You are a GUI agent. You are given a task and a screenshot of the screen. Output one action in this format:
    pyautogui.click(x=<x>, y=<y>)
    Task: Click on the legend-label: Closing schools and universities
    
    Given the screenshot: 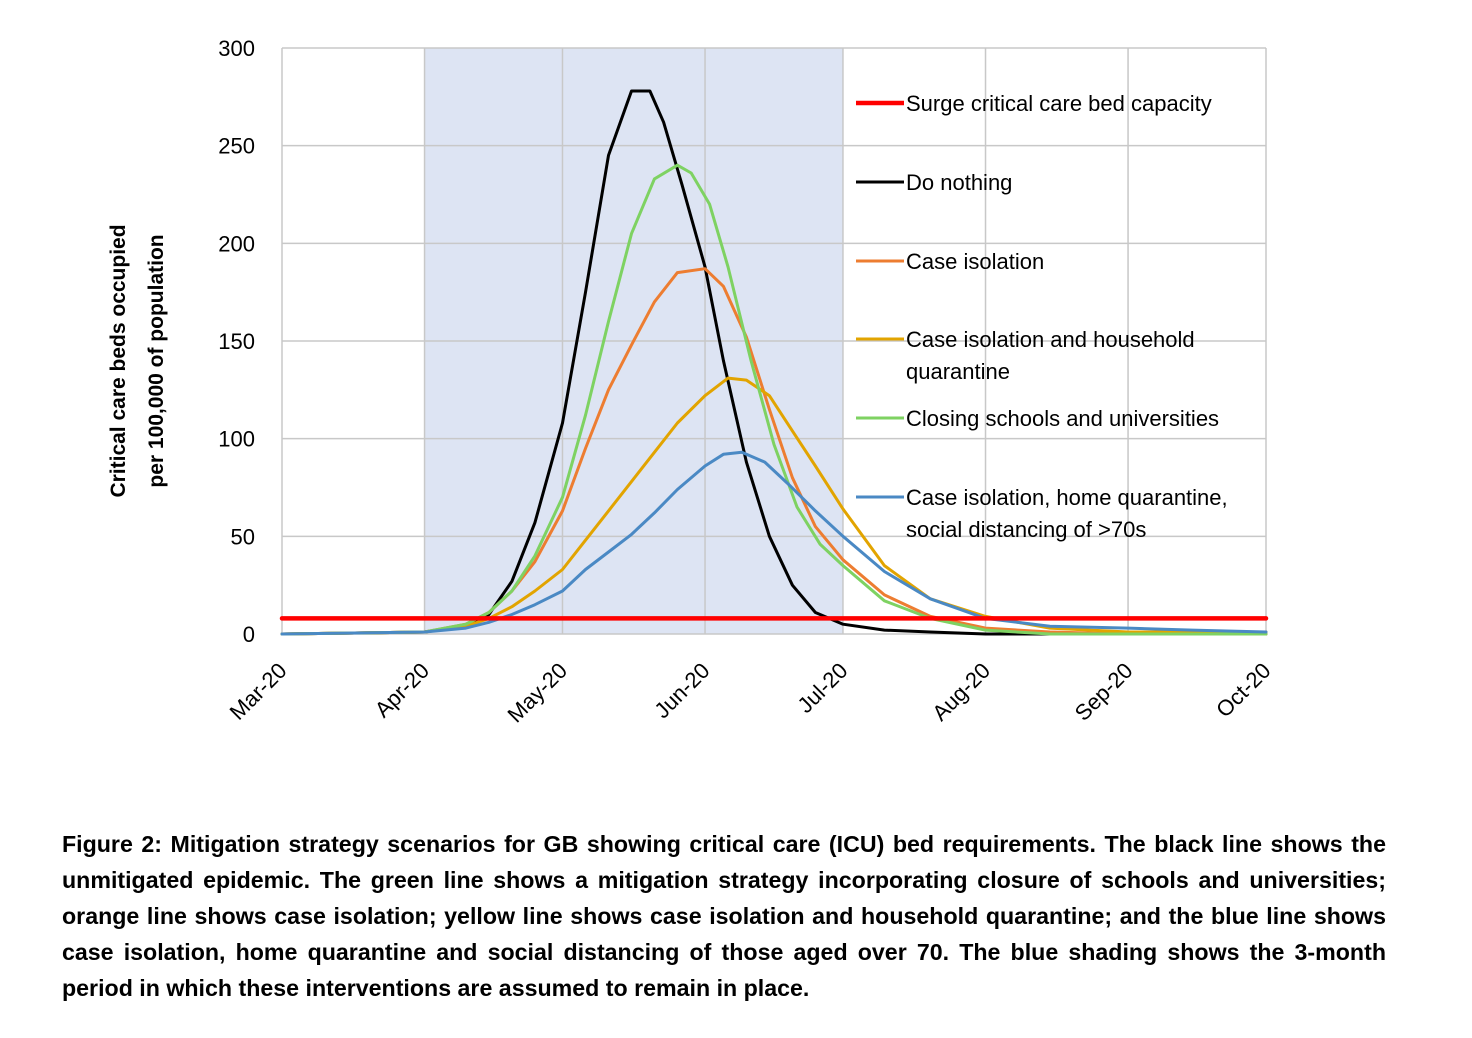 What is the action you would take?
    pyautogui.click(x=1062, y=418)
    